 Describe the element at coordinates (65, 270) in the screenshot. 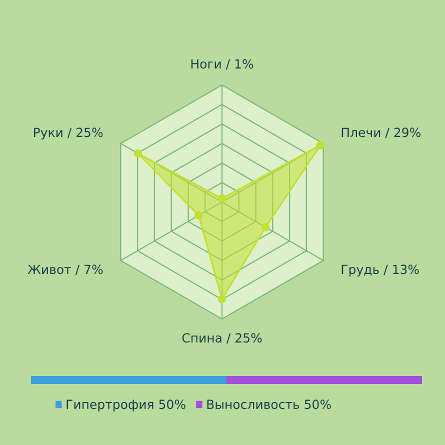

I see `spoke-label: Живот / 7%` at that location.